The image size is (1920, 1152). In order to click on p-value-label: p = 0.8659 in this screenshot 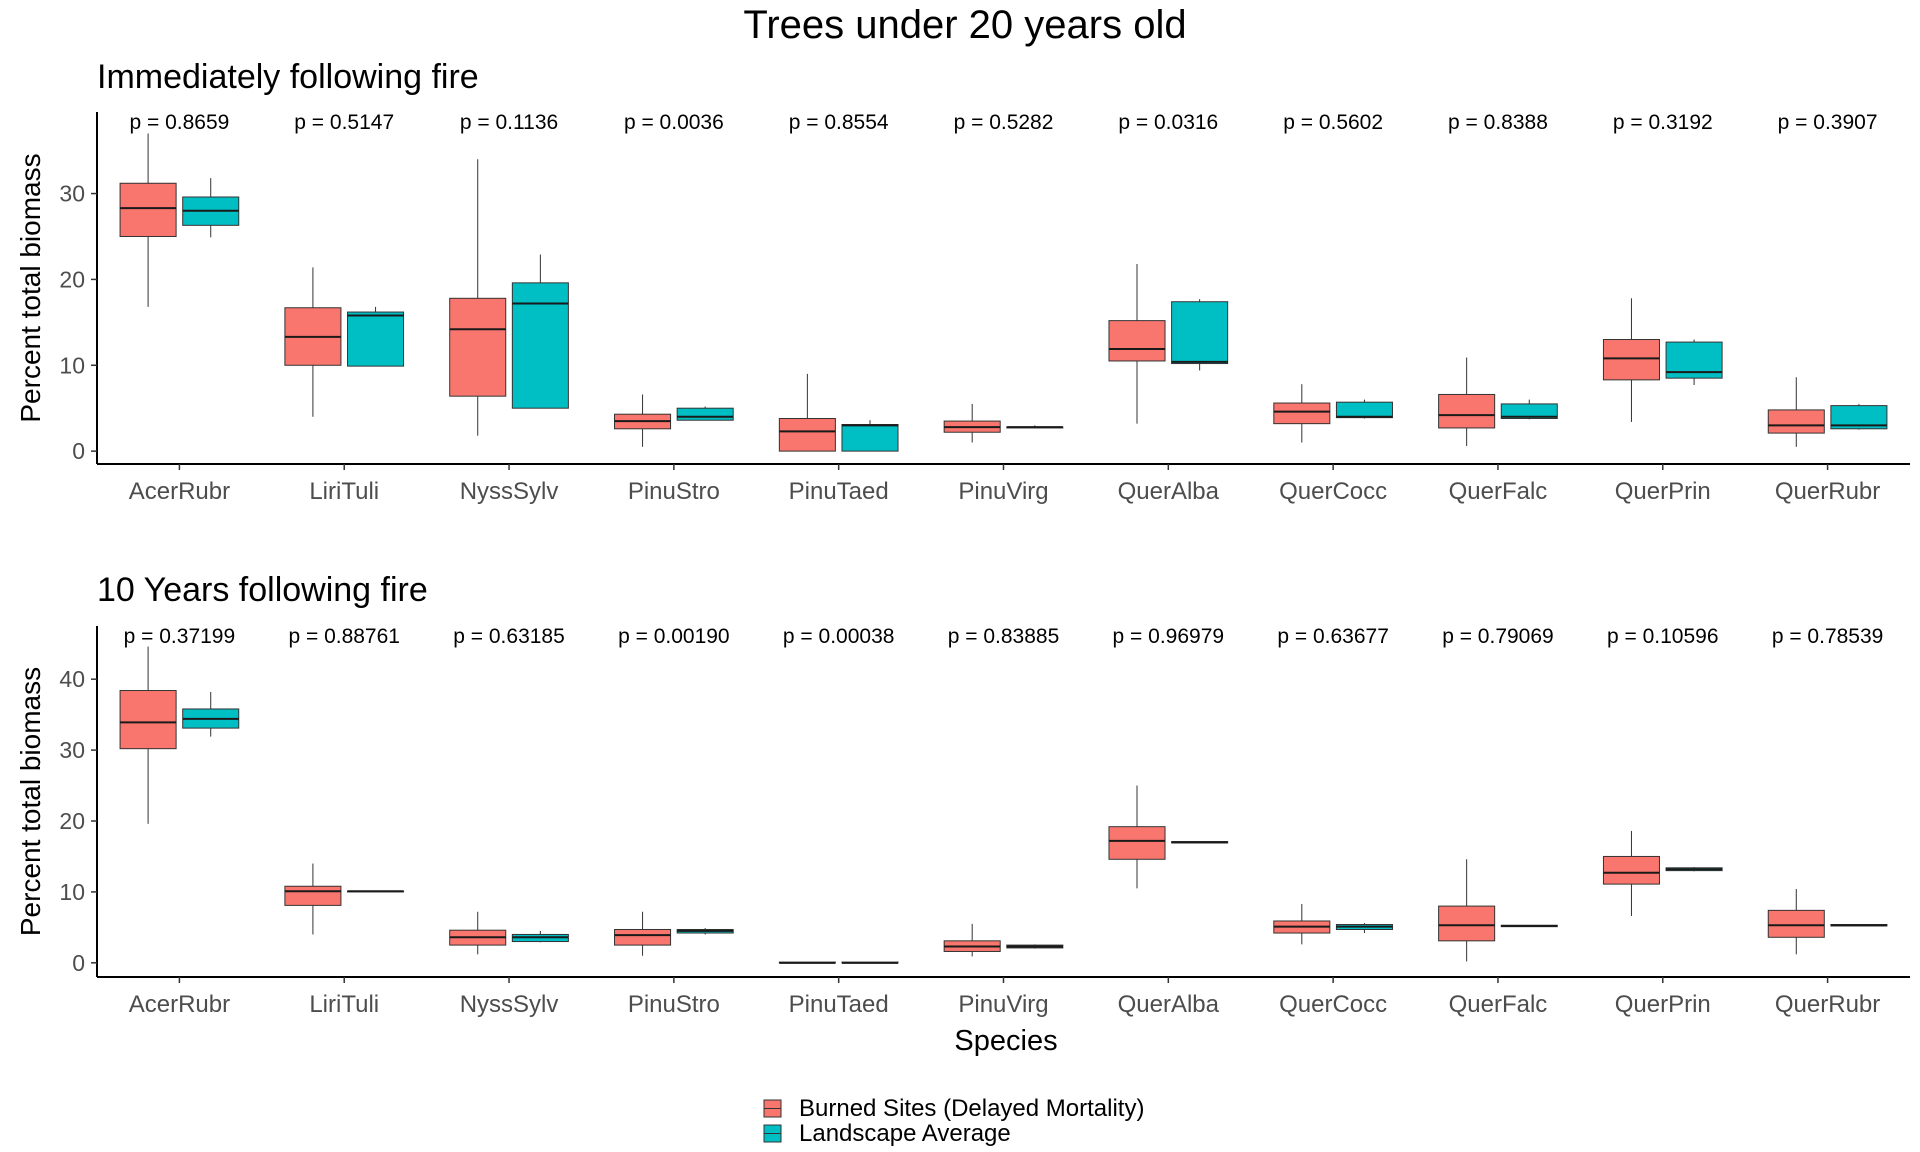, I will do `click(179, 122)`.